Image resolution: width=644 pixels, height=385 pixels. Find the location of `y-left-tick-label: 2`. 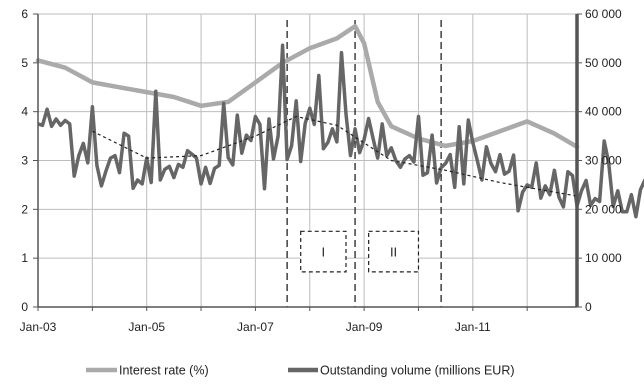

y-left-tick-label: 2 is located at coordinates (24, 209).